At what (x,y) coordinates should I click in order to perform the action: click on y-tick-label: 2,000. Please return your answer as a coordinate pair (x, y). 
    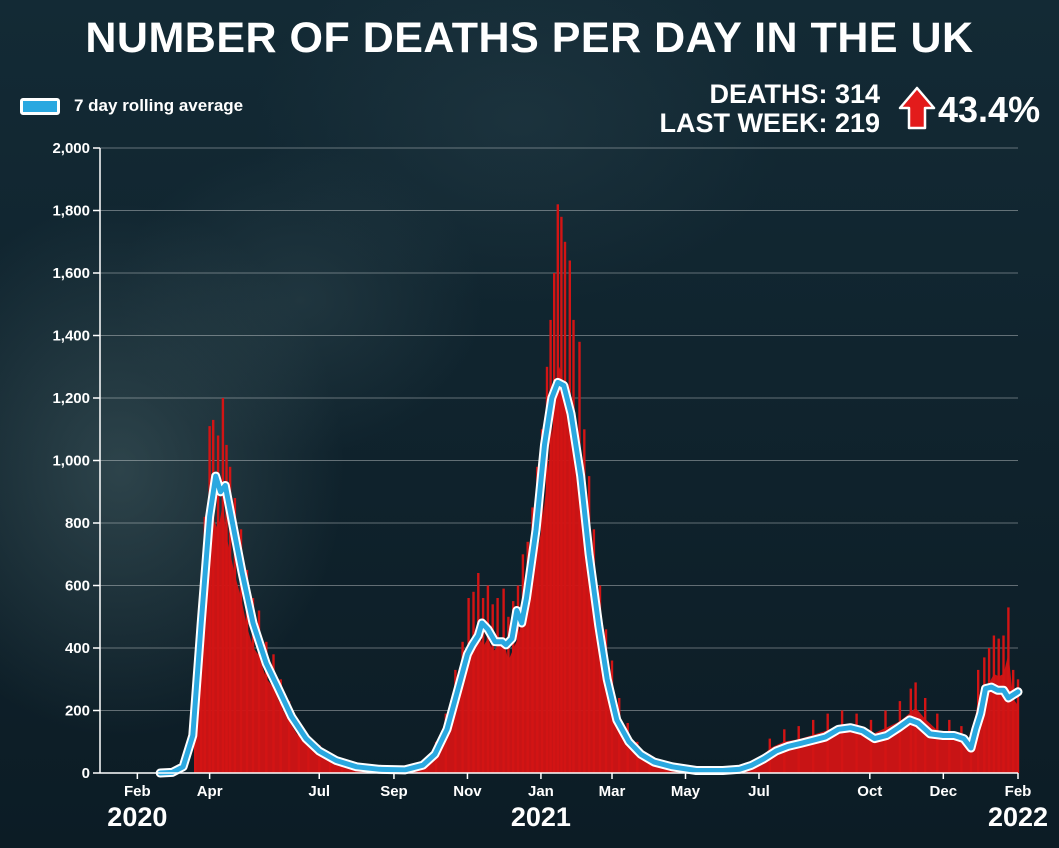
    Looking at the image, I should click on (71, 148).